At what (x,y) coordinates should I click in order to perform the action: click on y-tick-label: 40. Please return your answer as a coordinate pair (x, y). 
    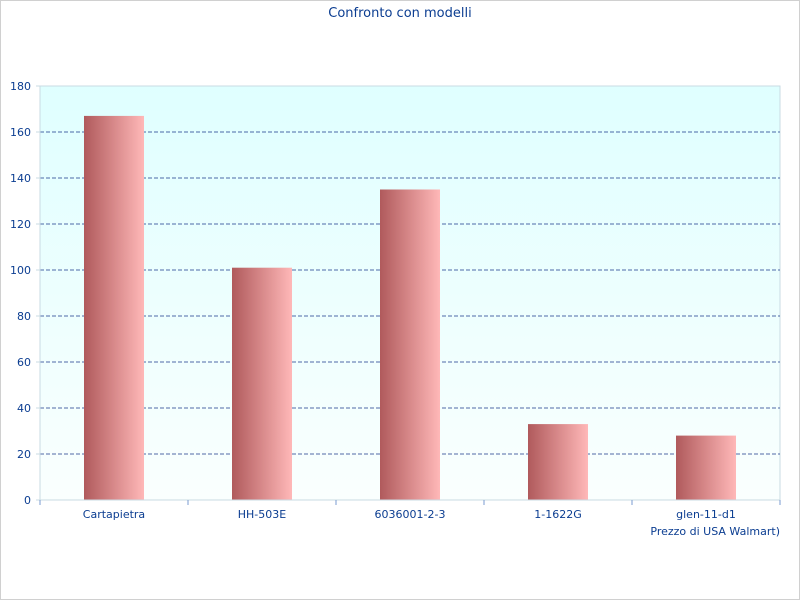
    Looking at the image, I should click on (24, 408).